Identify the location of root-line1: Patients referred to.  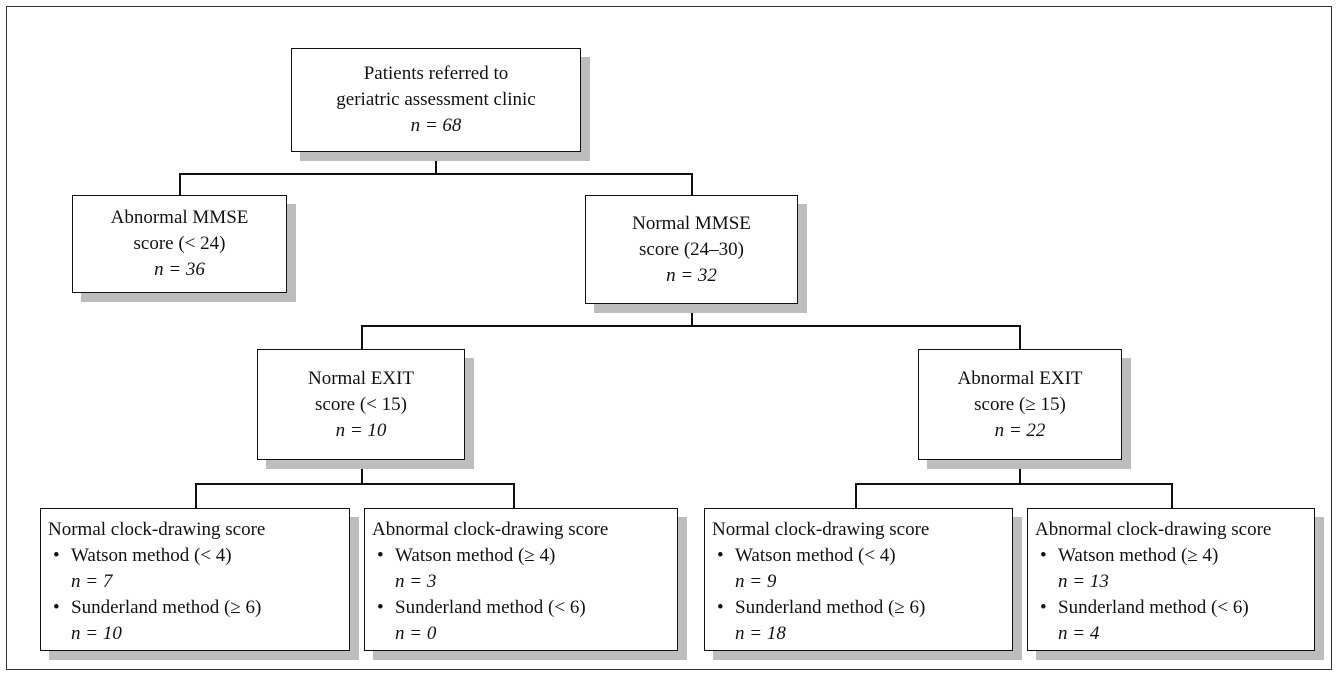
(436, 73).